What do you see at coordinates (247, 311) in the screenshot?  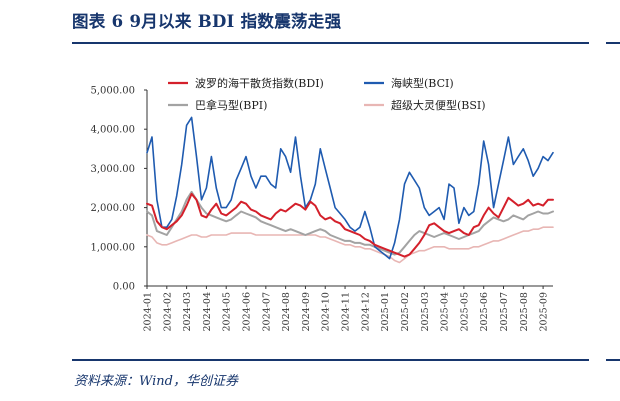 I see `x-tick-label: 2024-06` at bounding box center [247, 311].